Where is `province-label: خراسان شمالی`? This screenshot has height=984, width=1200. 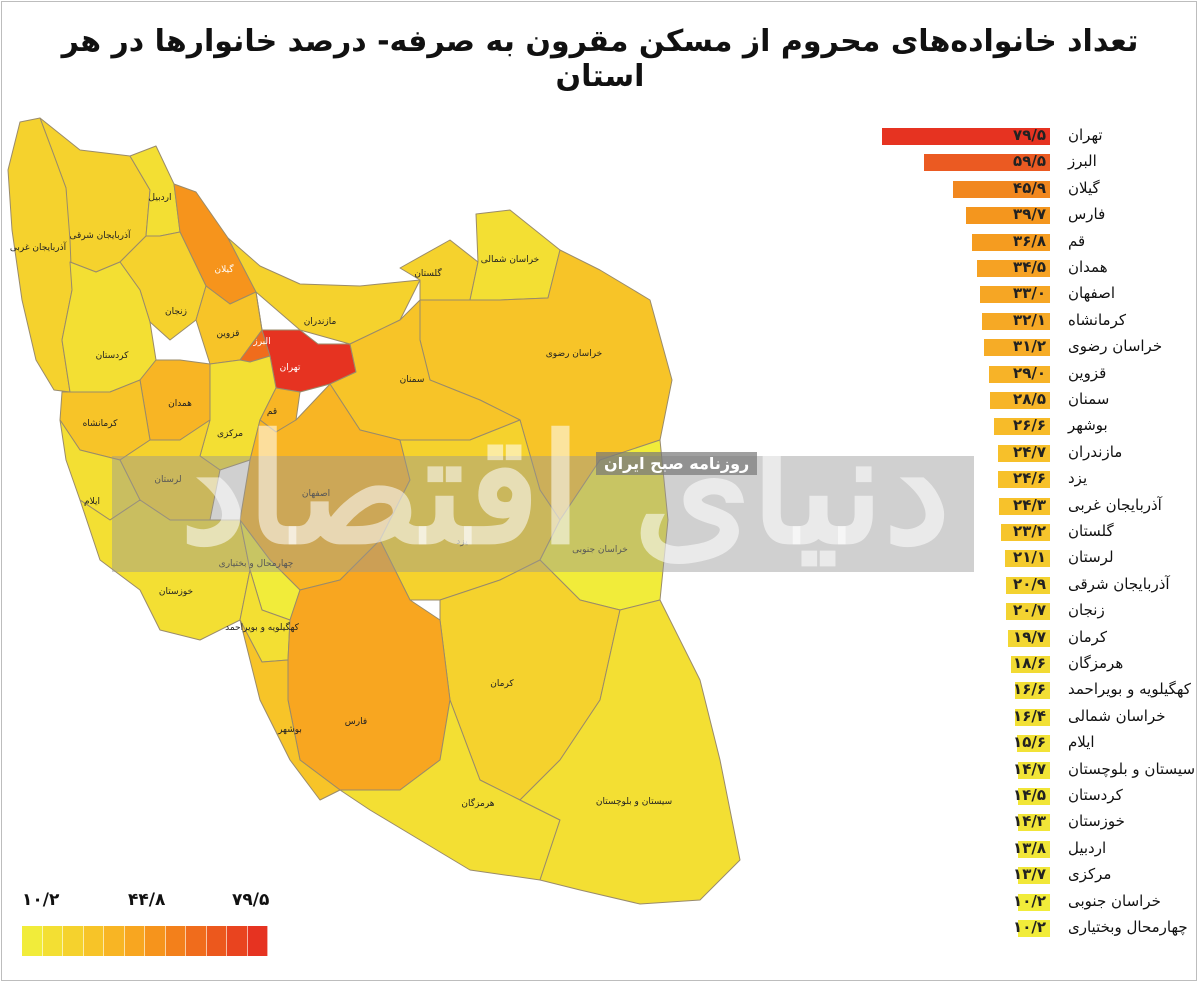 province-label: خراسان شمالی is located at coordinates (510, 260).